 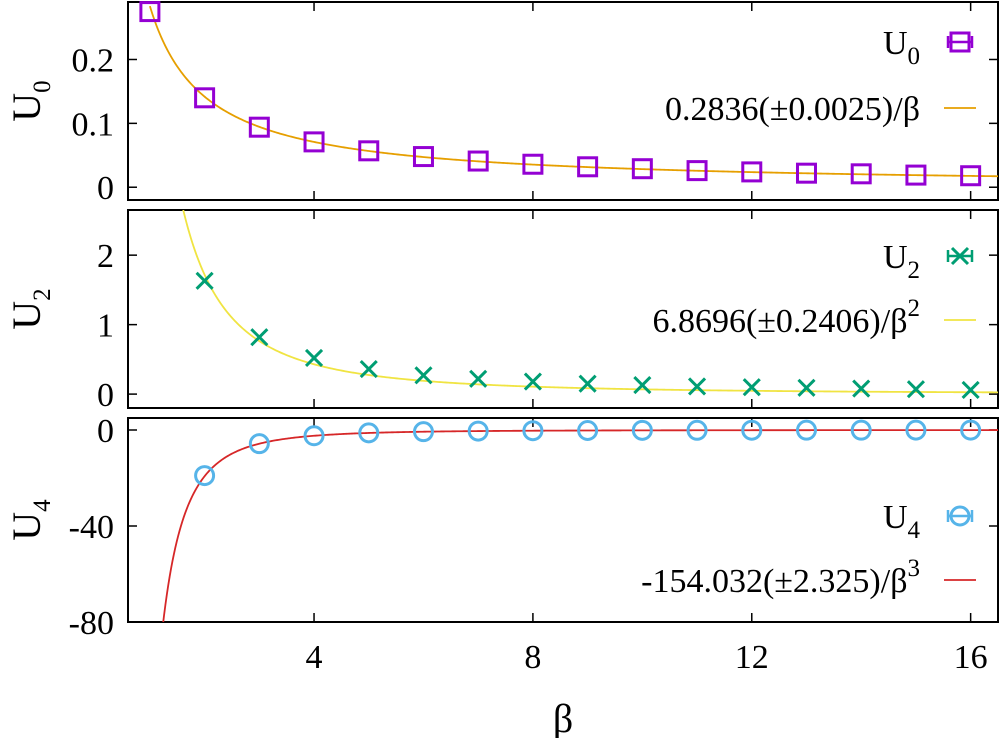 I want to click on legend-label-fit: 0.2836(±0.0025)/β, so click(x=792, y=109).